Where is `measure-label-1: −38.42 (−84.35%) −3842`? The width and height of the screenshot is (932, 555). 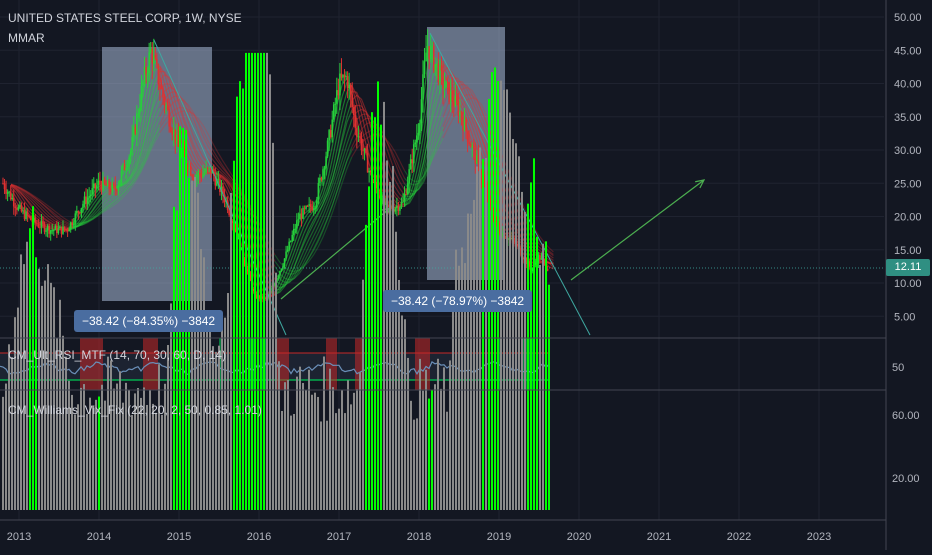 measure-label-1: −38.42 (−84.35%) −3842 is located at coordinates (148, 321).